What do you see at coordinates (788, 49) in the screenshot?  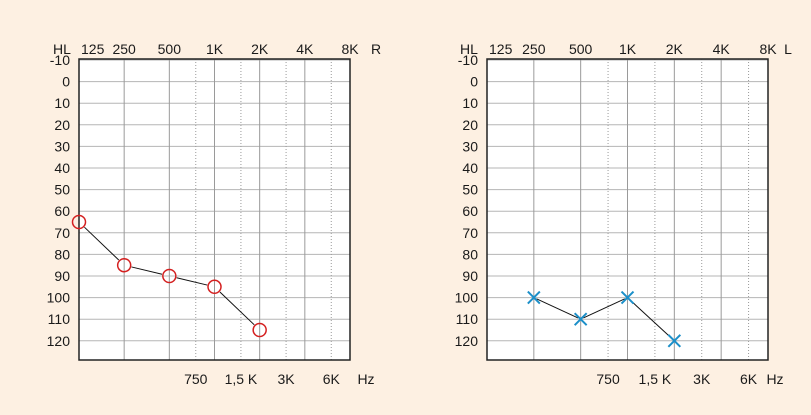 I see `ear-label: L` at bounding box center [788, 49].